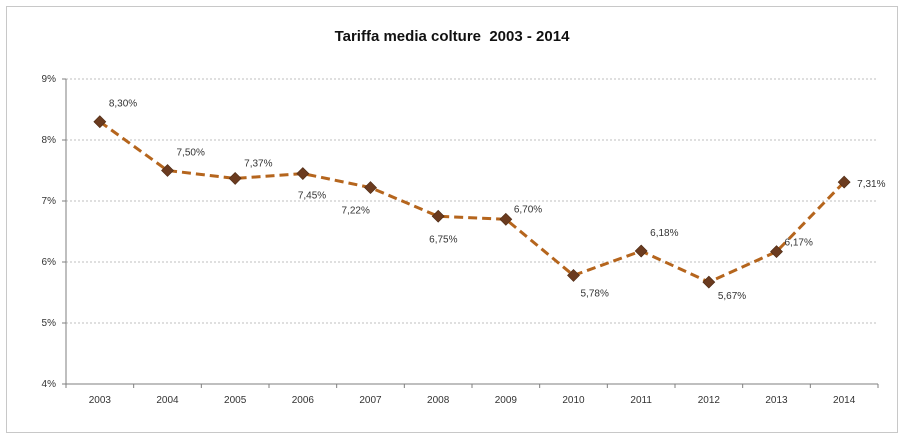  Describe the element at coordinates (235, 400) in the screenshot. I see `x-tick-label: 2005` at that location.